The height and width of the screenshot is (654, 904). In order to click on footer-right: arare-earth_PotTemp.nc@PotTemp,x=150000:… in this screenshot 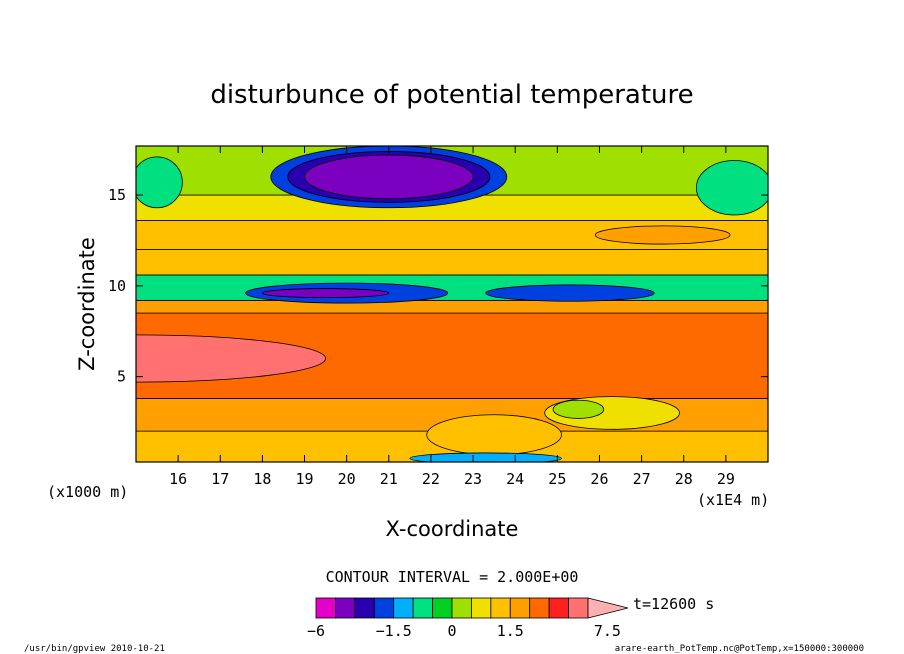, I will do `click(739, 649)`.